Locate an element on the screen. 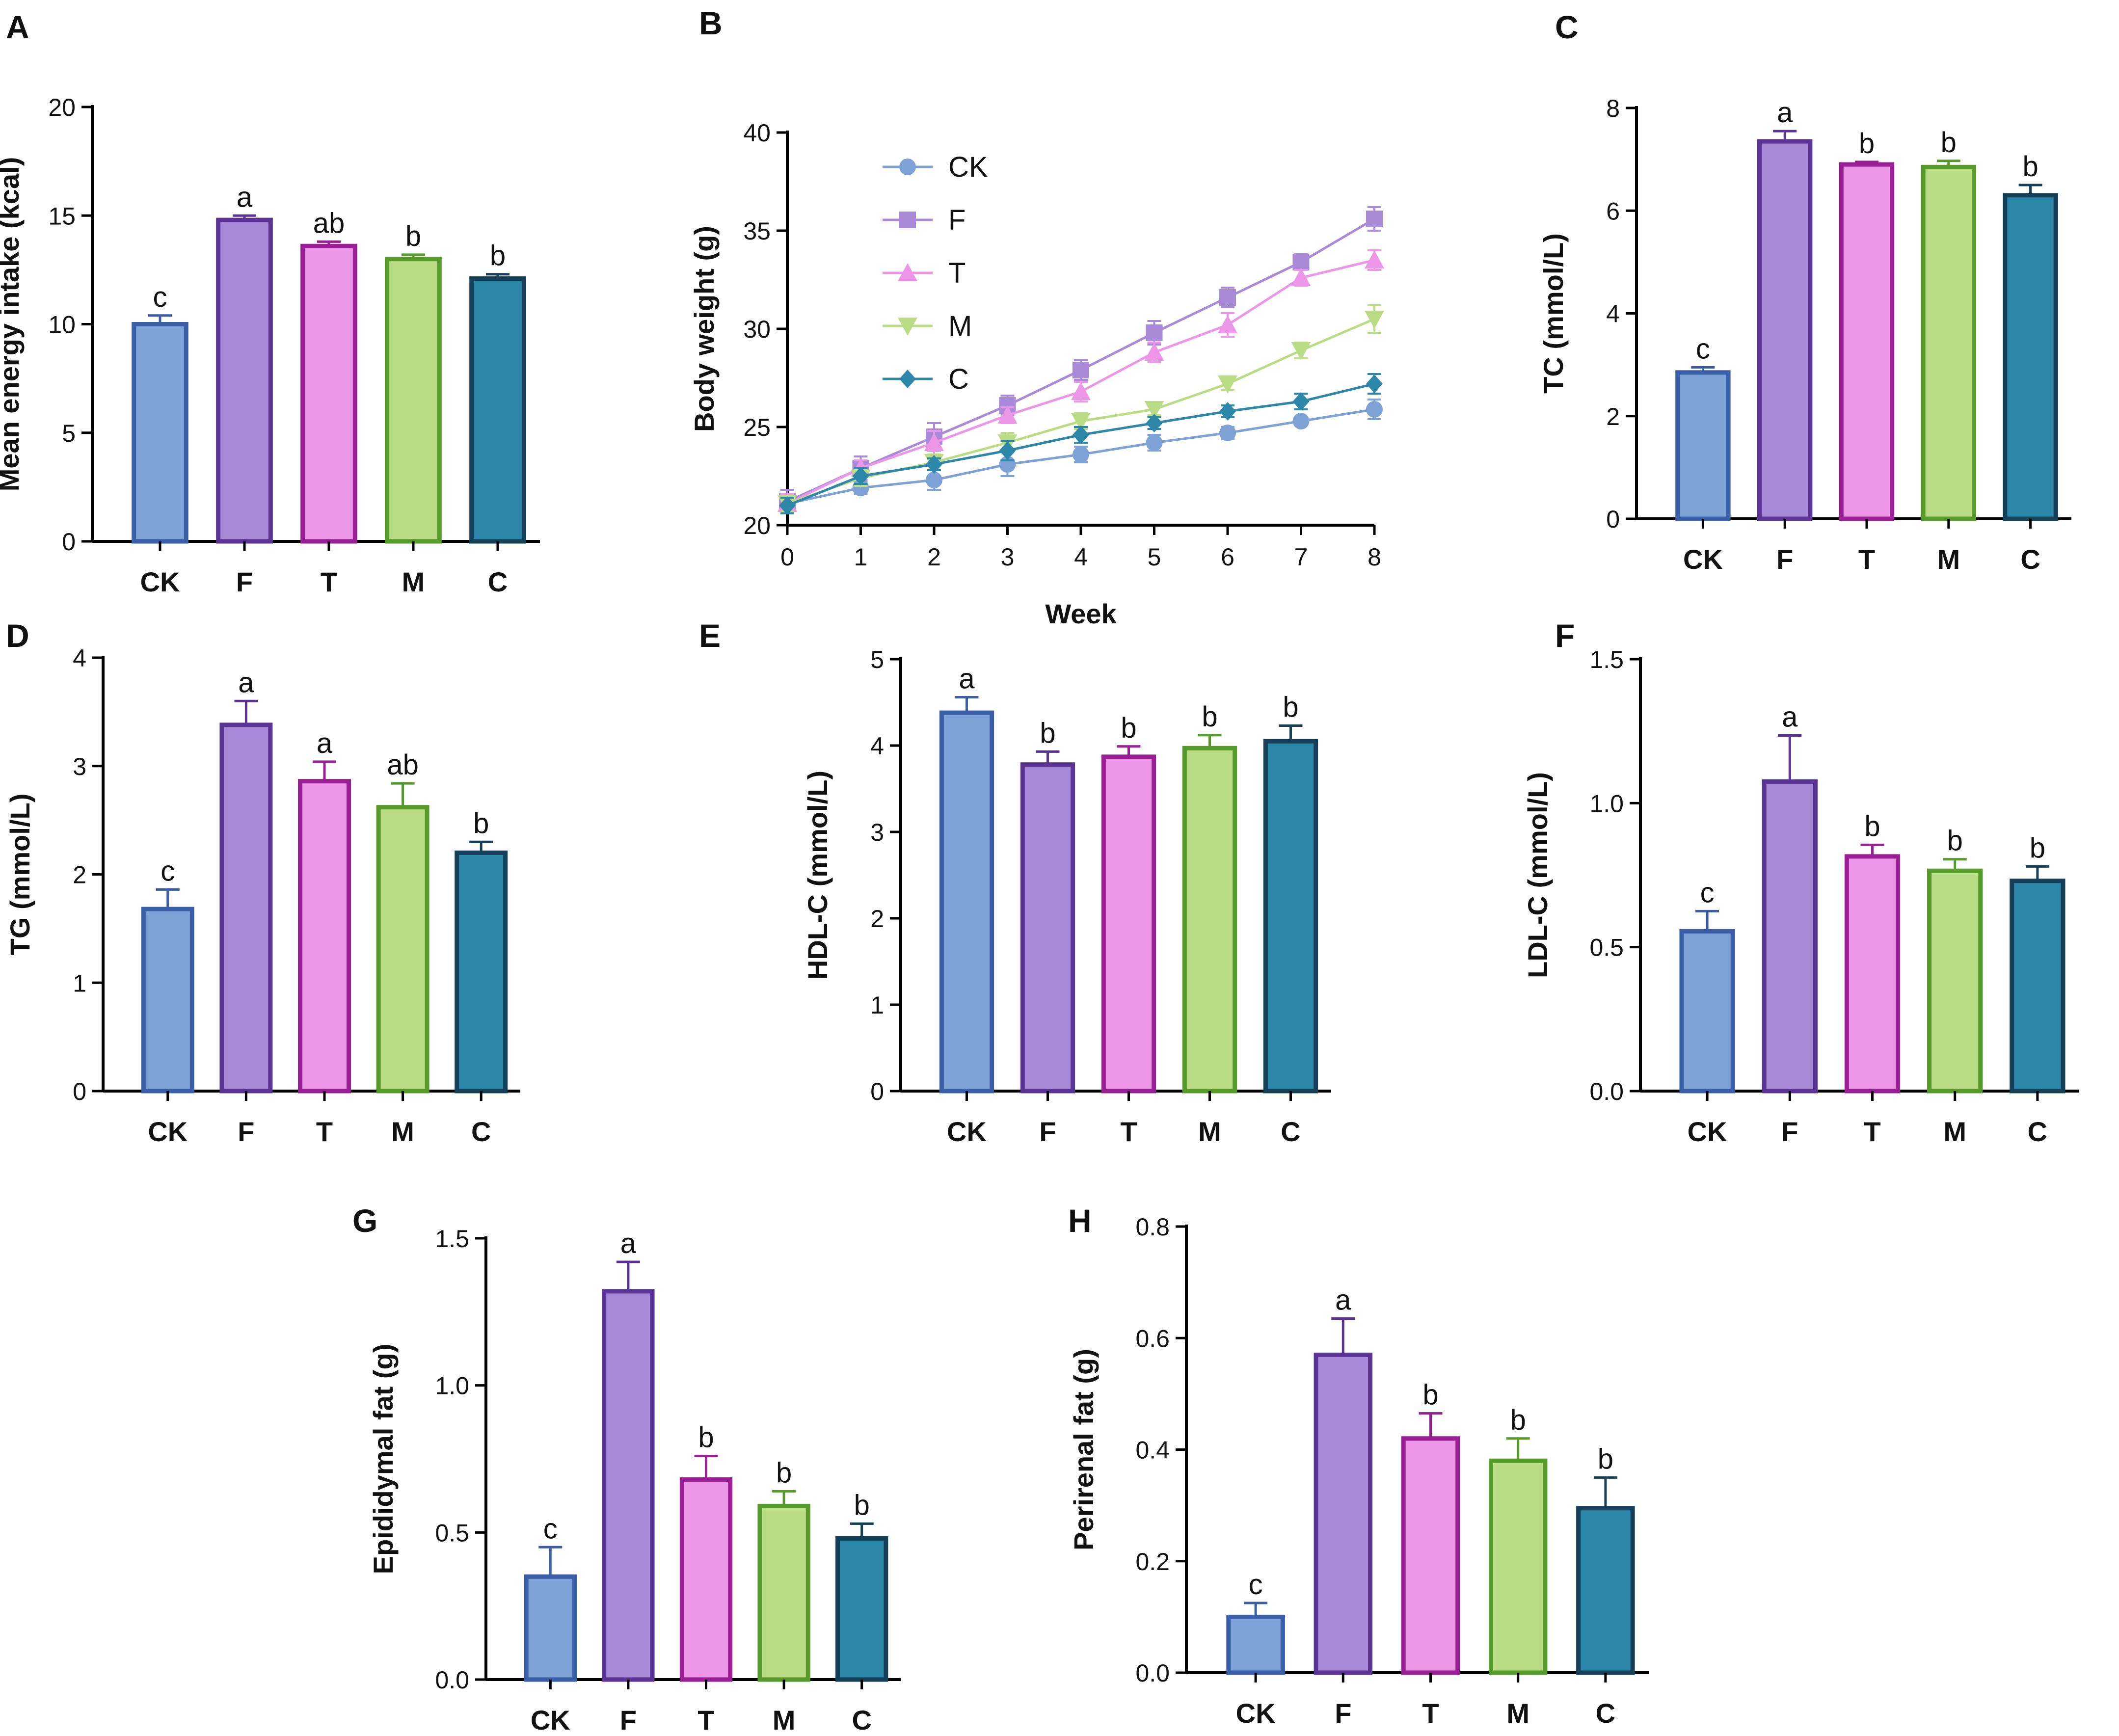 This screenshot has width=2119, height=1736. x-tick-label: 2 is located at coordinates (934, 557).